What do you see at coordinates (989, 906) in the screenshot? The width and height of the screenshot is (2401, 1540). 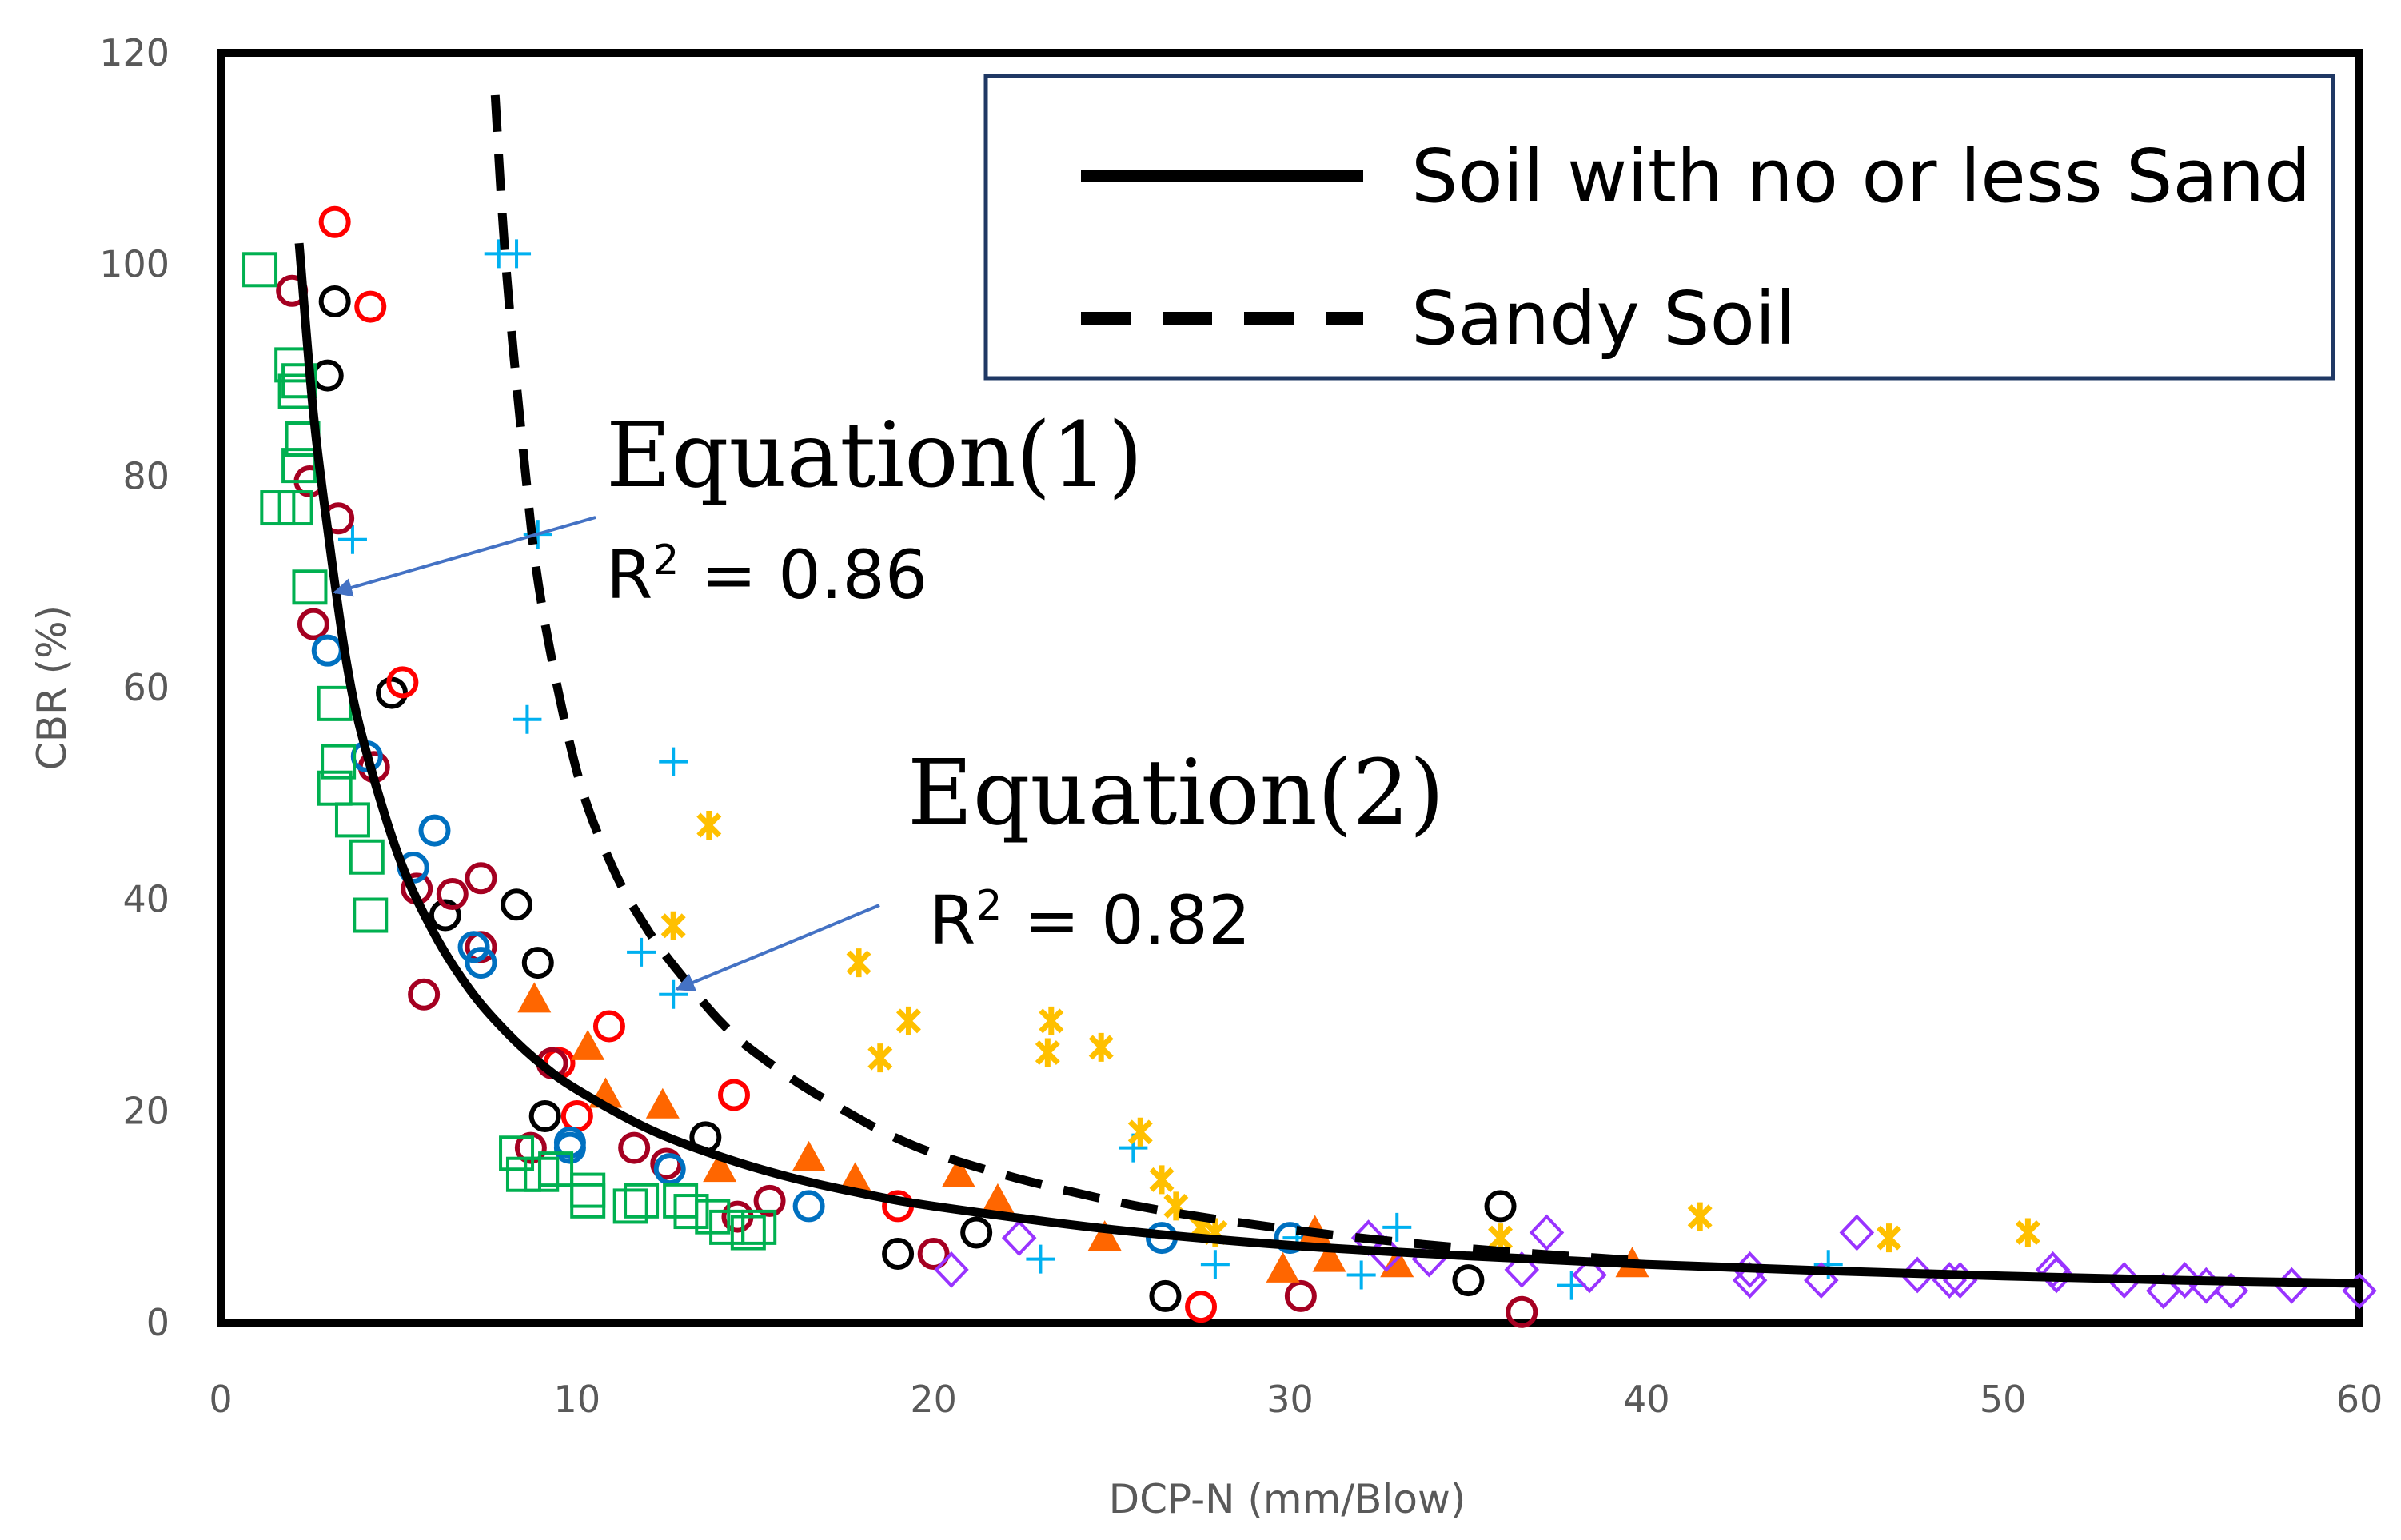 I see `equation-2-r2-sup: 2` at bounding box center [989, 906].